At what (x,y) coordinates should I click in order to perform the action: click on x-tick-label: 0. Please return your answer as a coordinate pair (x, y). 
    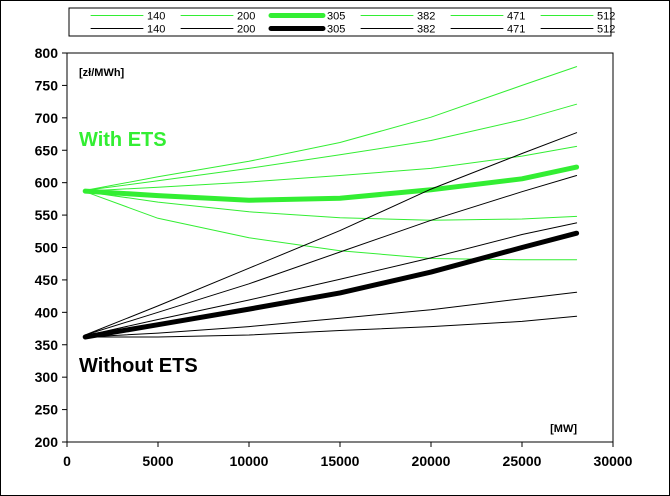
    Looking at the image, I should click on (67, 461).